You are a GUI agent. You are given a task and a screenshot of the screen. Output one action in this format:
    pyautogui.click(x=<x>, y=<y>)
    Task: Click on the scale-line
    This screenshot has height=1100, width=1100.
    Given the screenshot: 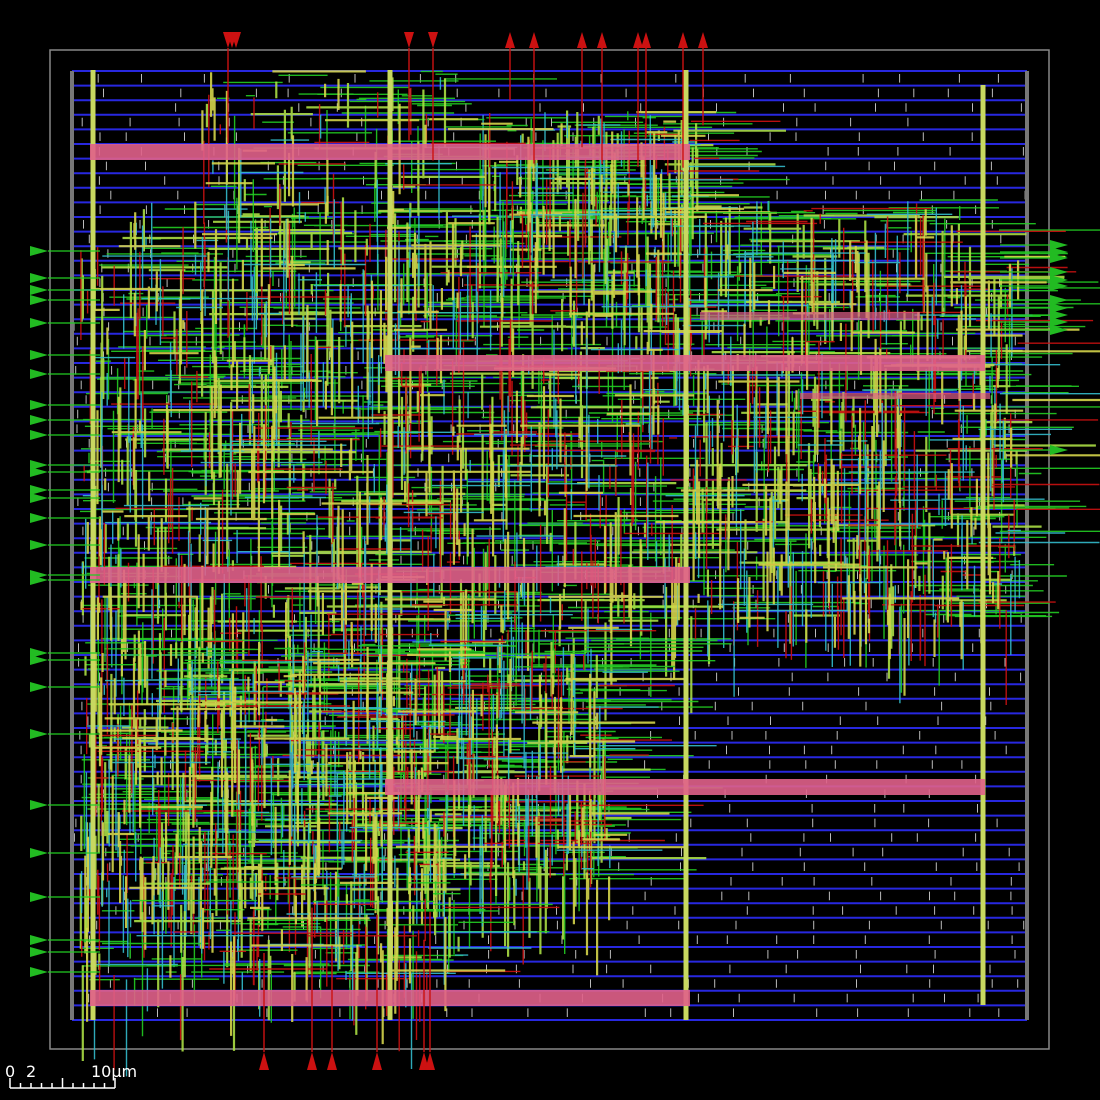 What is the action you would take?
    pyautogui.click(x=62, y=1083)
    